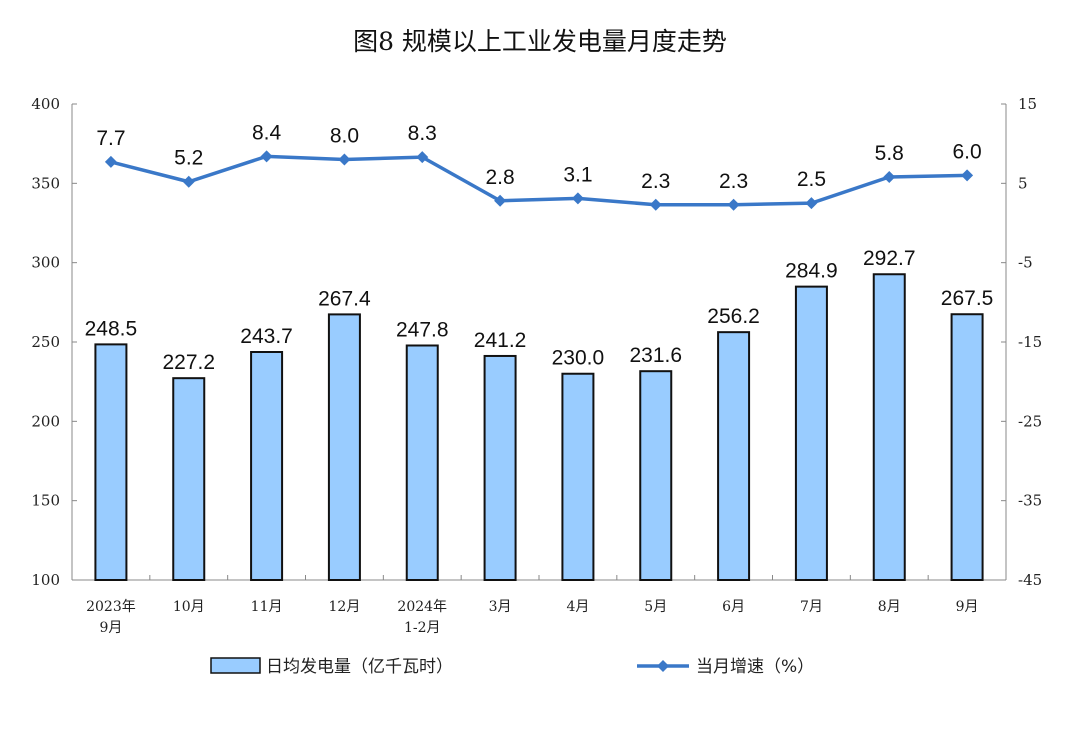 Image resolution: width=1080 pixels, height=730 pixels. Describe the element at coordinates (811, 179) in the screenshot. I see `line-data-label: 2.5` at that location.